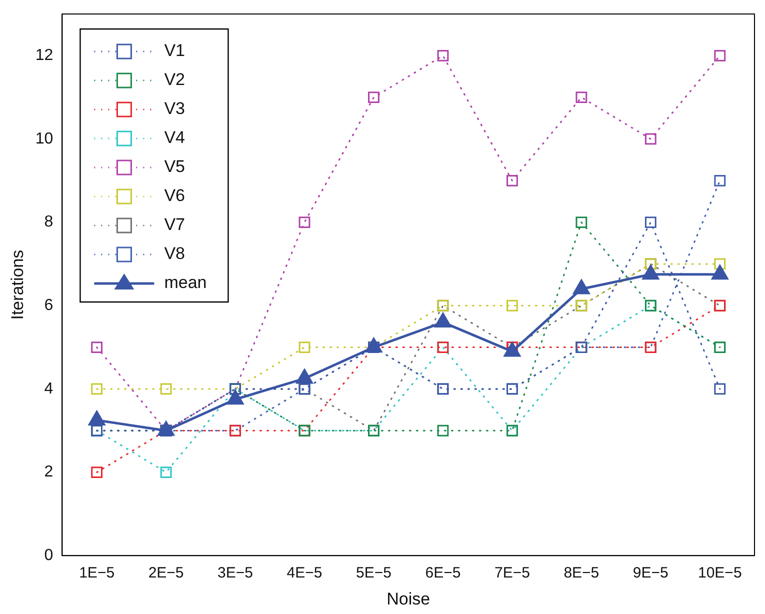 The image size is (765, 614). What do you see at coordinates (185, 282) in the screenshot?
I see `legend-label: mean` at bounding box center [185, 282].